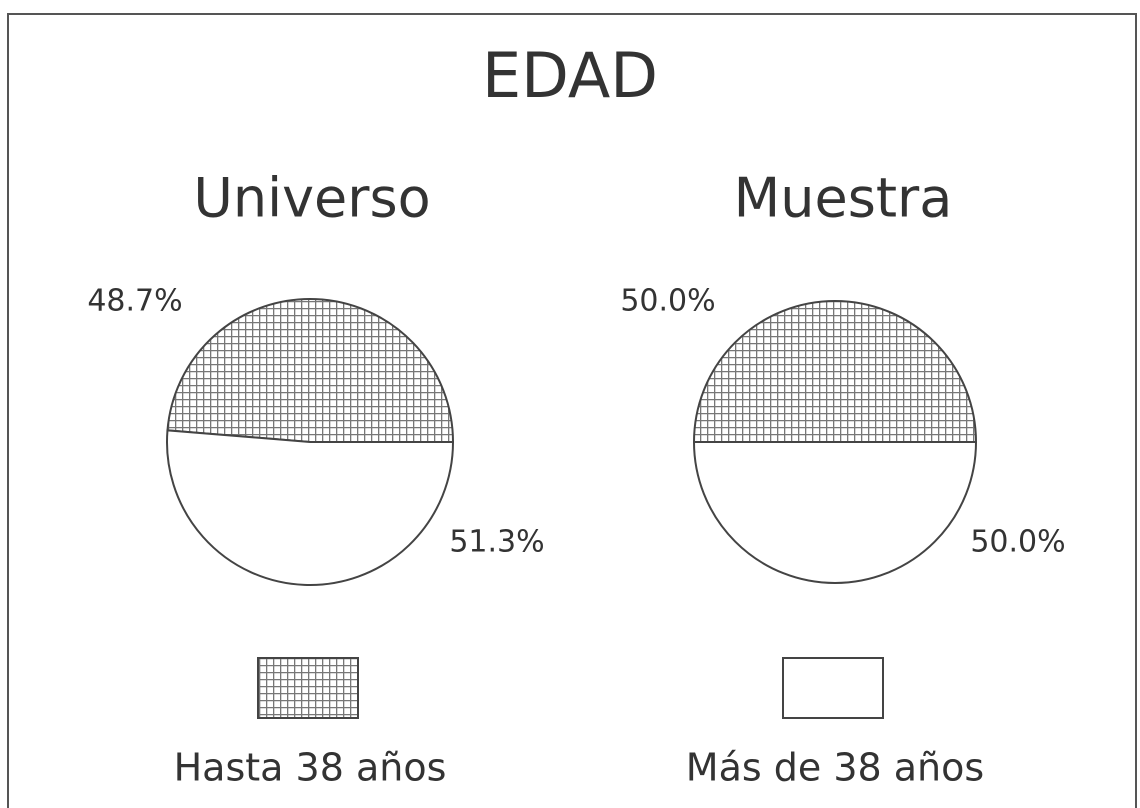 The image size is (1140, 808). Describe the element at coordinates (496, 542) in the screenshot. I see `slice-label: 51.3%` at that location.